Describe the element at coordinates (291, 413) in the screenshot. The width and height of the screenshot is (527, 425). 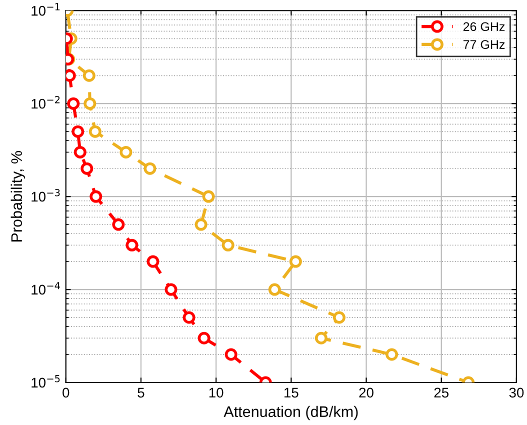
I see `x-axis-title: Attenuation (dB/km)` at that location.